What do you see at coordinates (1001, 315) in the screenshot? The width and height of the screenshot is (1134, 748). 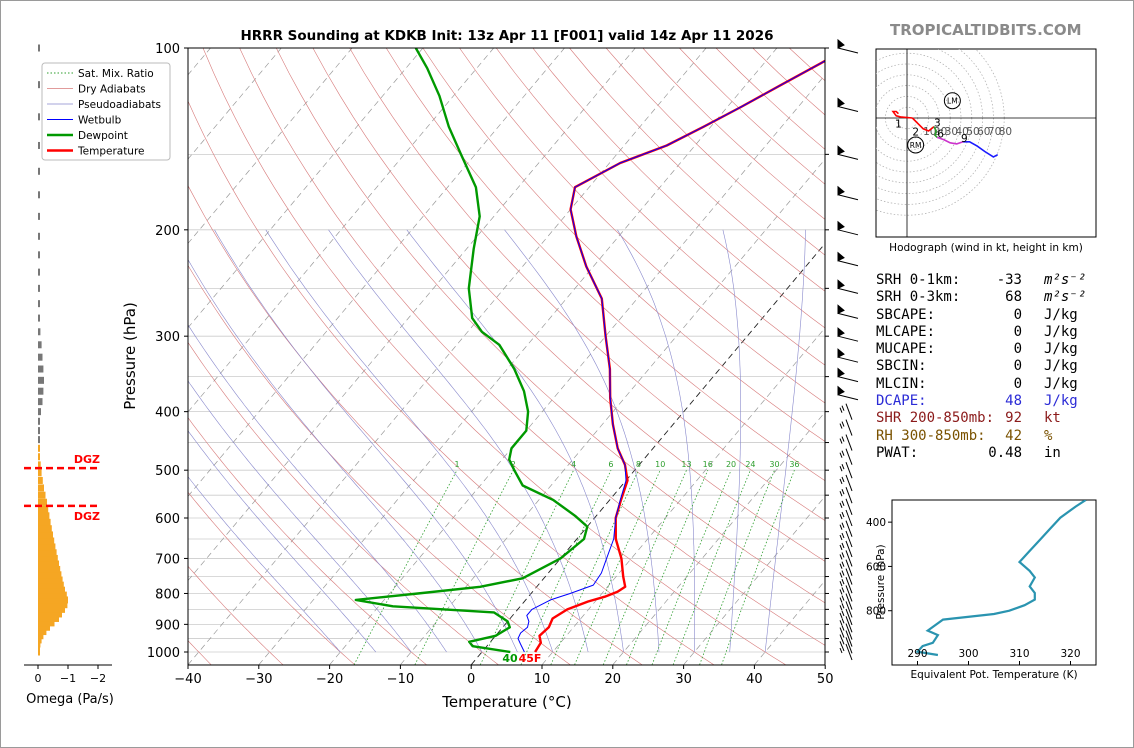 I see `stat-sbcape: SBCAPE: 0 J/kg` at bounding box center [1001, 315].